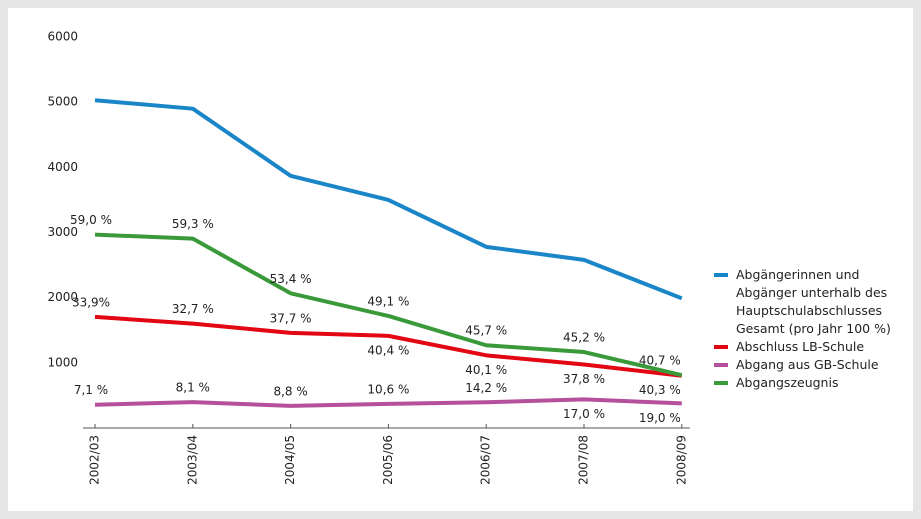 The image size is (921, 519). Describe the element at coordinates (290, 391) in the screenshot. I see `point-label: 8,8 %` at that location.